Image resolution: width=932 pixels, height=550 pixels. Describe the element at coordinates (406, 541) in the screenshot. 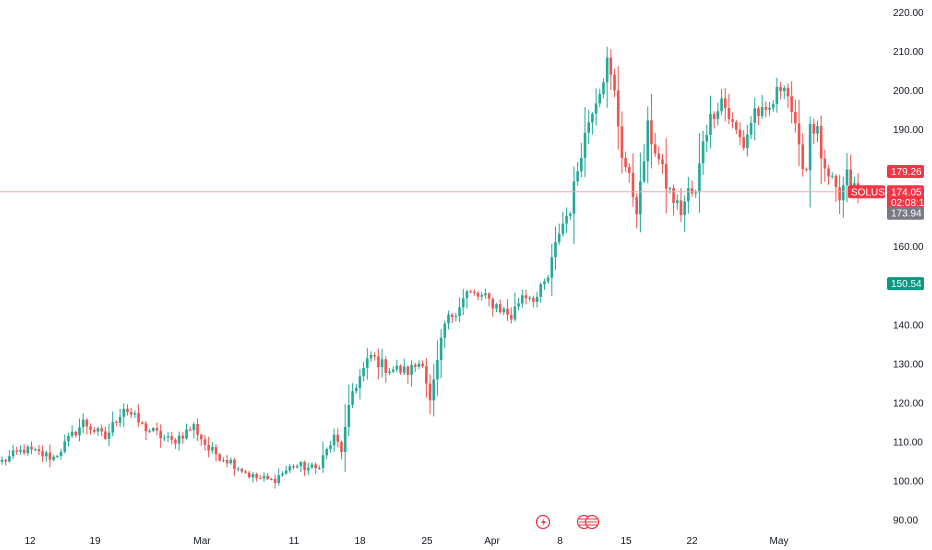

I see `time-axis: 12 19 Mar 11 18 25 Apr 8 15 22 May` at that location.